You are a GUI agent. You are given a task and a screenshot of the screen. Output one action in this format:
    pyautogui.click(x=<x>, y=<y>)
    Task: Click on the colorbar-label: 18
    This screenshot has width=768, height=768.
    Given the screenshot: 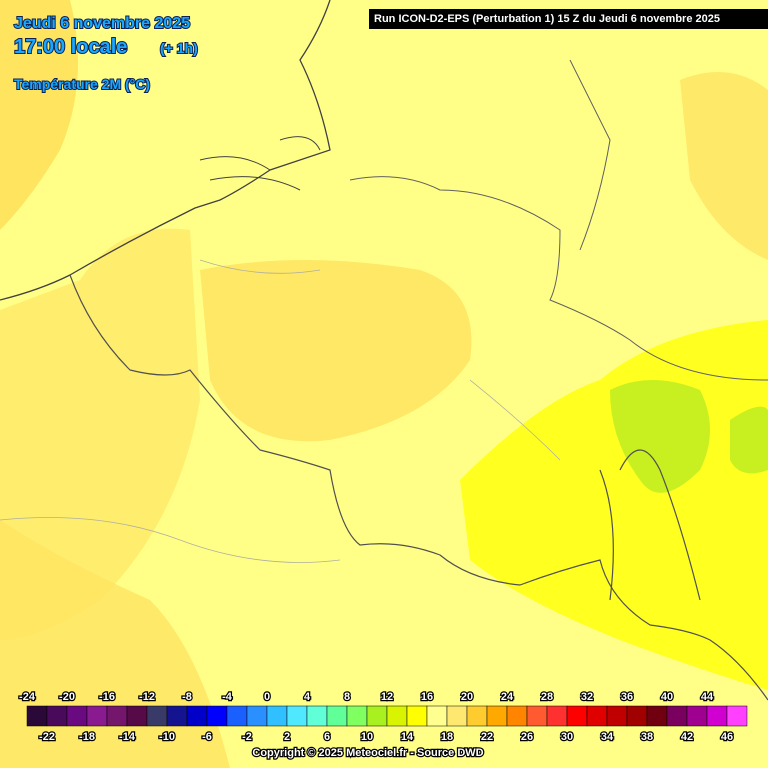 What is the action you would take?
    pyautogui.click(x=447, y=737)
    